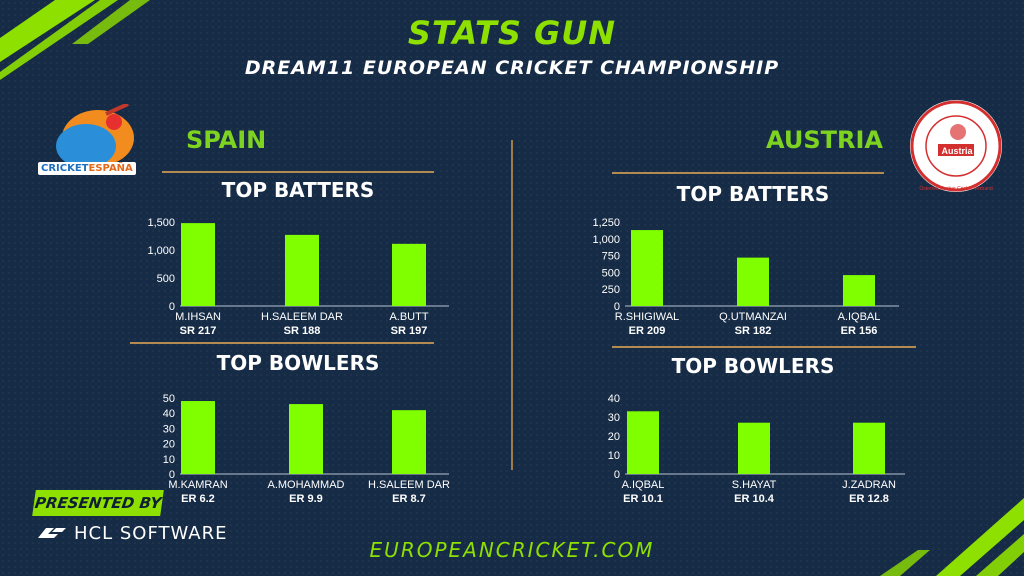 This screenshot has height=576, width=1024. I want to click on spain-batters-rule, so click(298, 172).